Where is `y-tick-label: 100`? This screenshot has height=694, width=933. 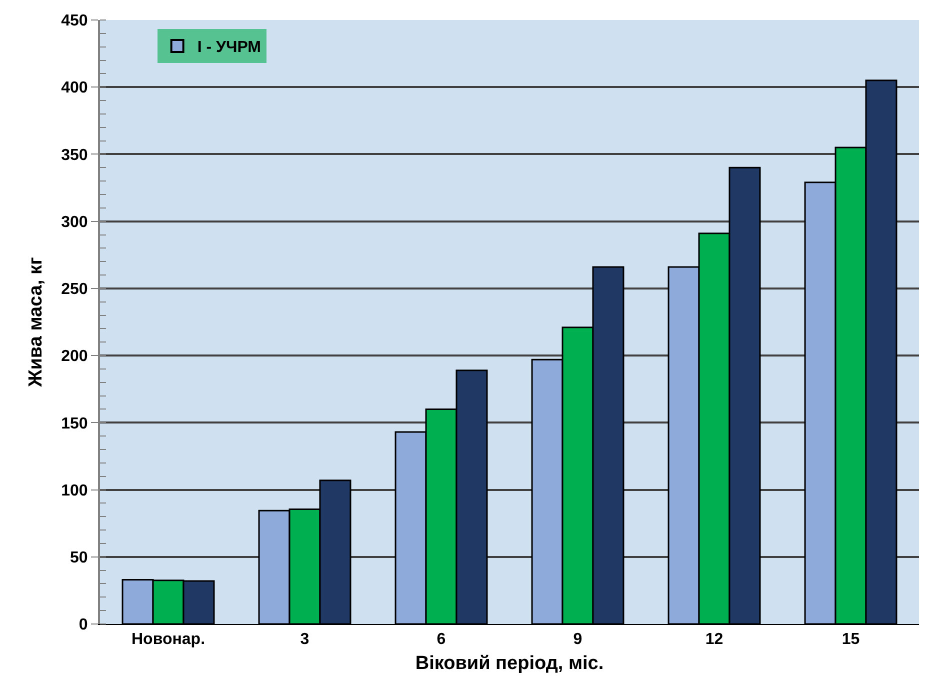 y-tick-label: 100 is located at coordinates (74, 491).